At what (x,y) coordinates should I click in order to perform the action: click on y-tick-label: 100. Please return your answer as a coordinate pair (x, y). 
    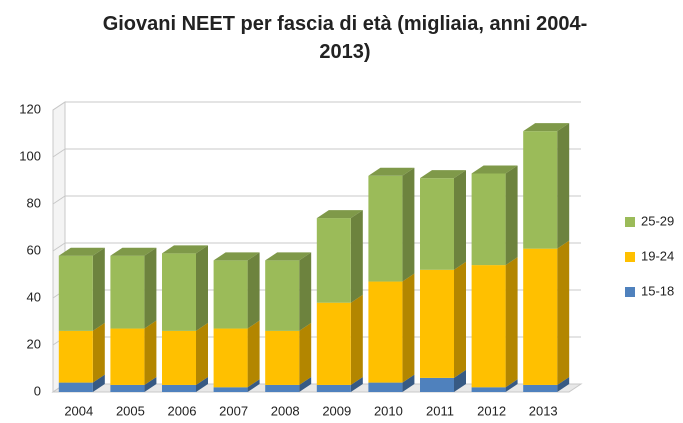
    Looking at the image, I should click on (30, 155).